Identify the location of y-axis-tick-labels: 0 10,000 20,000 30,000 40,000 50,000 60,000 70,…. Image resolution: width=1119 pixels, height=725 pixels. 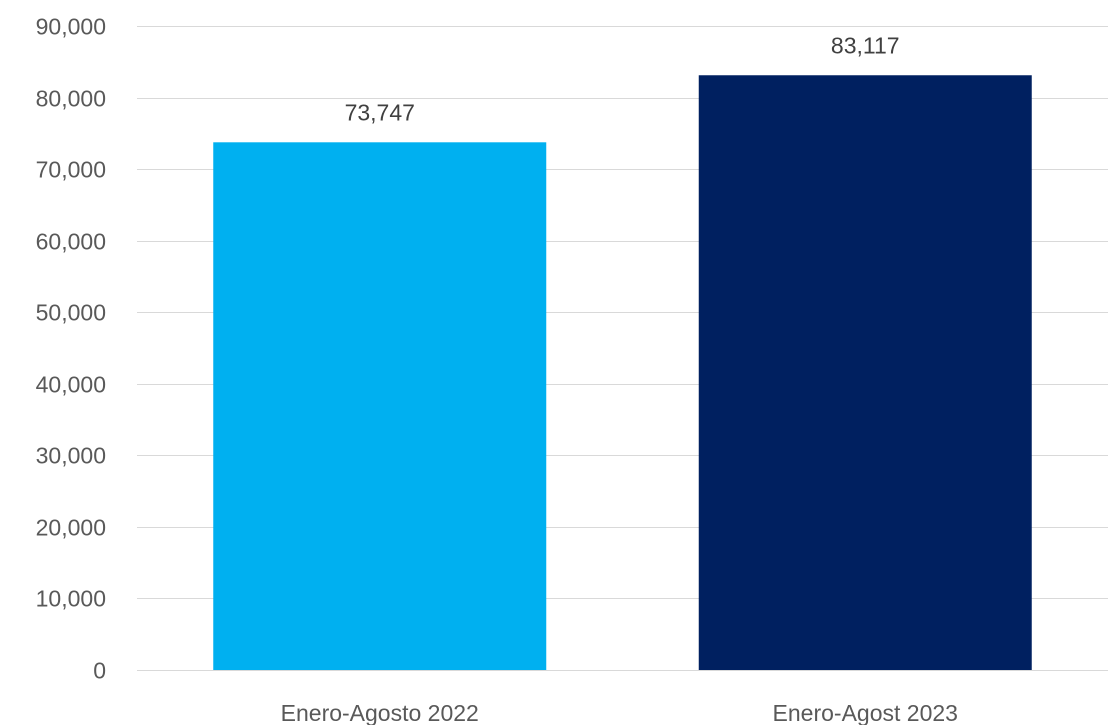
(71, 349).